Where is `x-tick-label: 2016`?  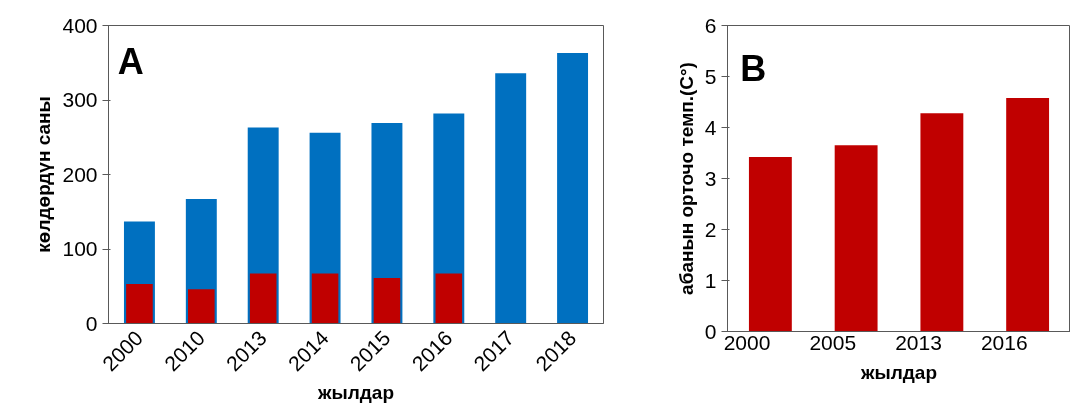
x-tick-label: 2016 is located at coordinates (1004, 342).